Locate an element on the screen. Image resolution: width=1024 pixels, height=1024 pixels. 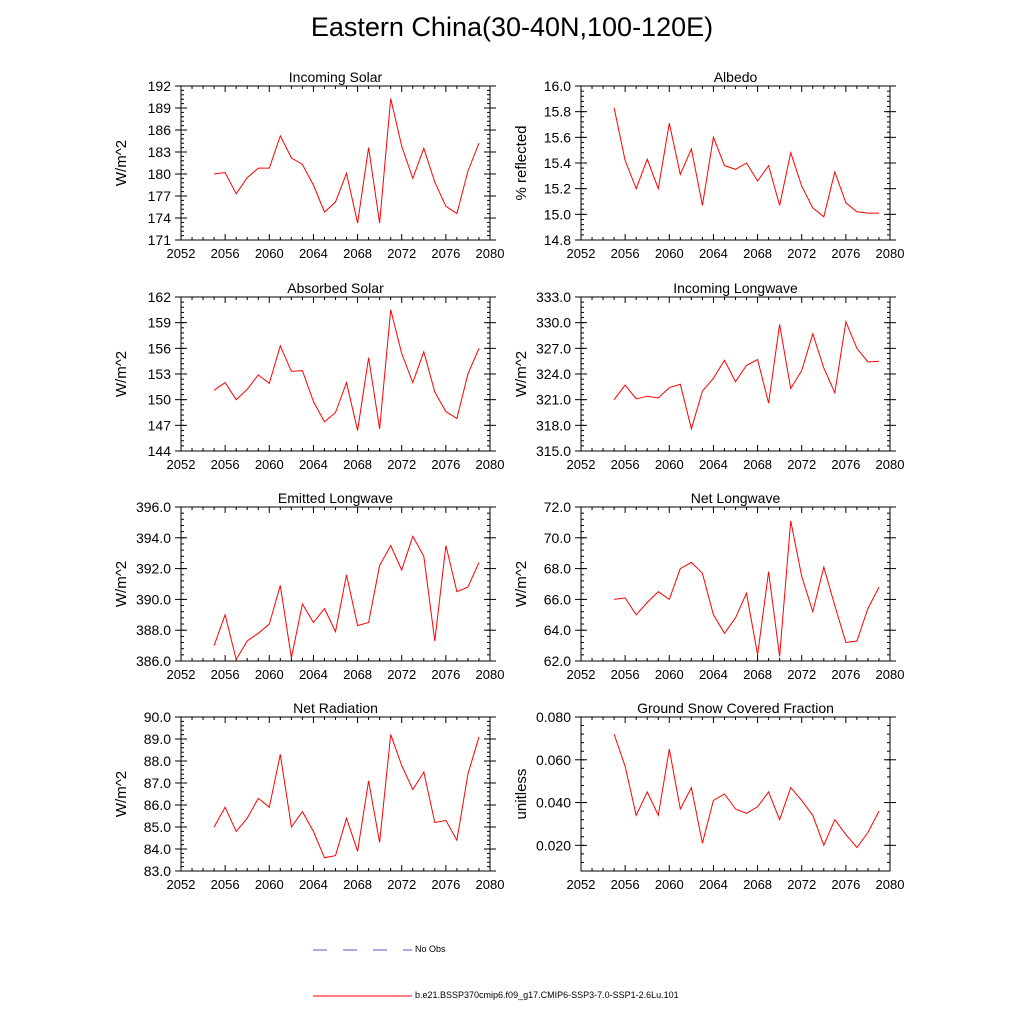
y-tick-label: 156 is located at coordinates (160, 348).